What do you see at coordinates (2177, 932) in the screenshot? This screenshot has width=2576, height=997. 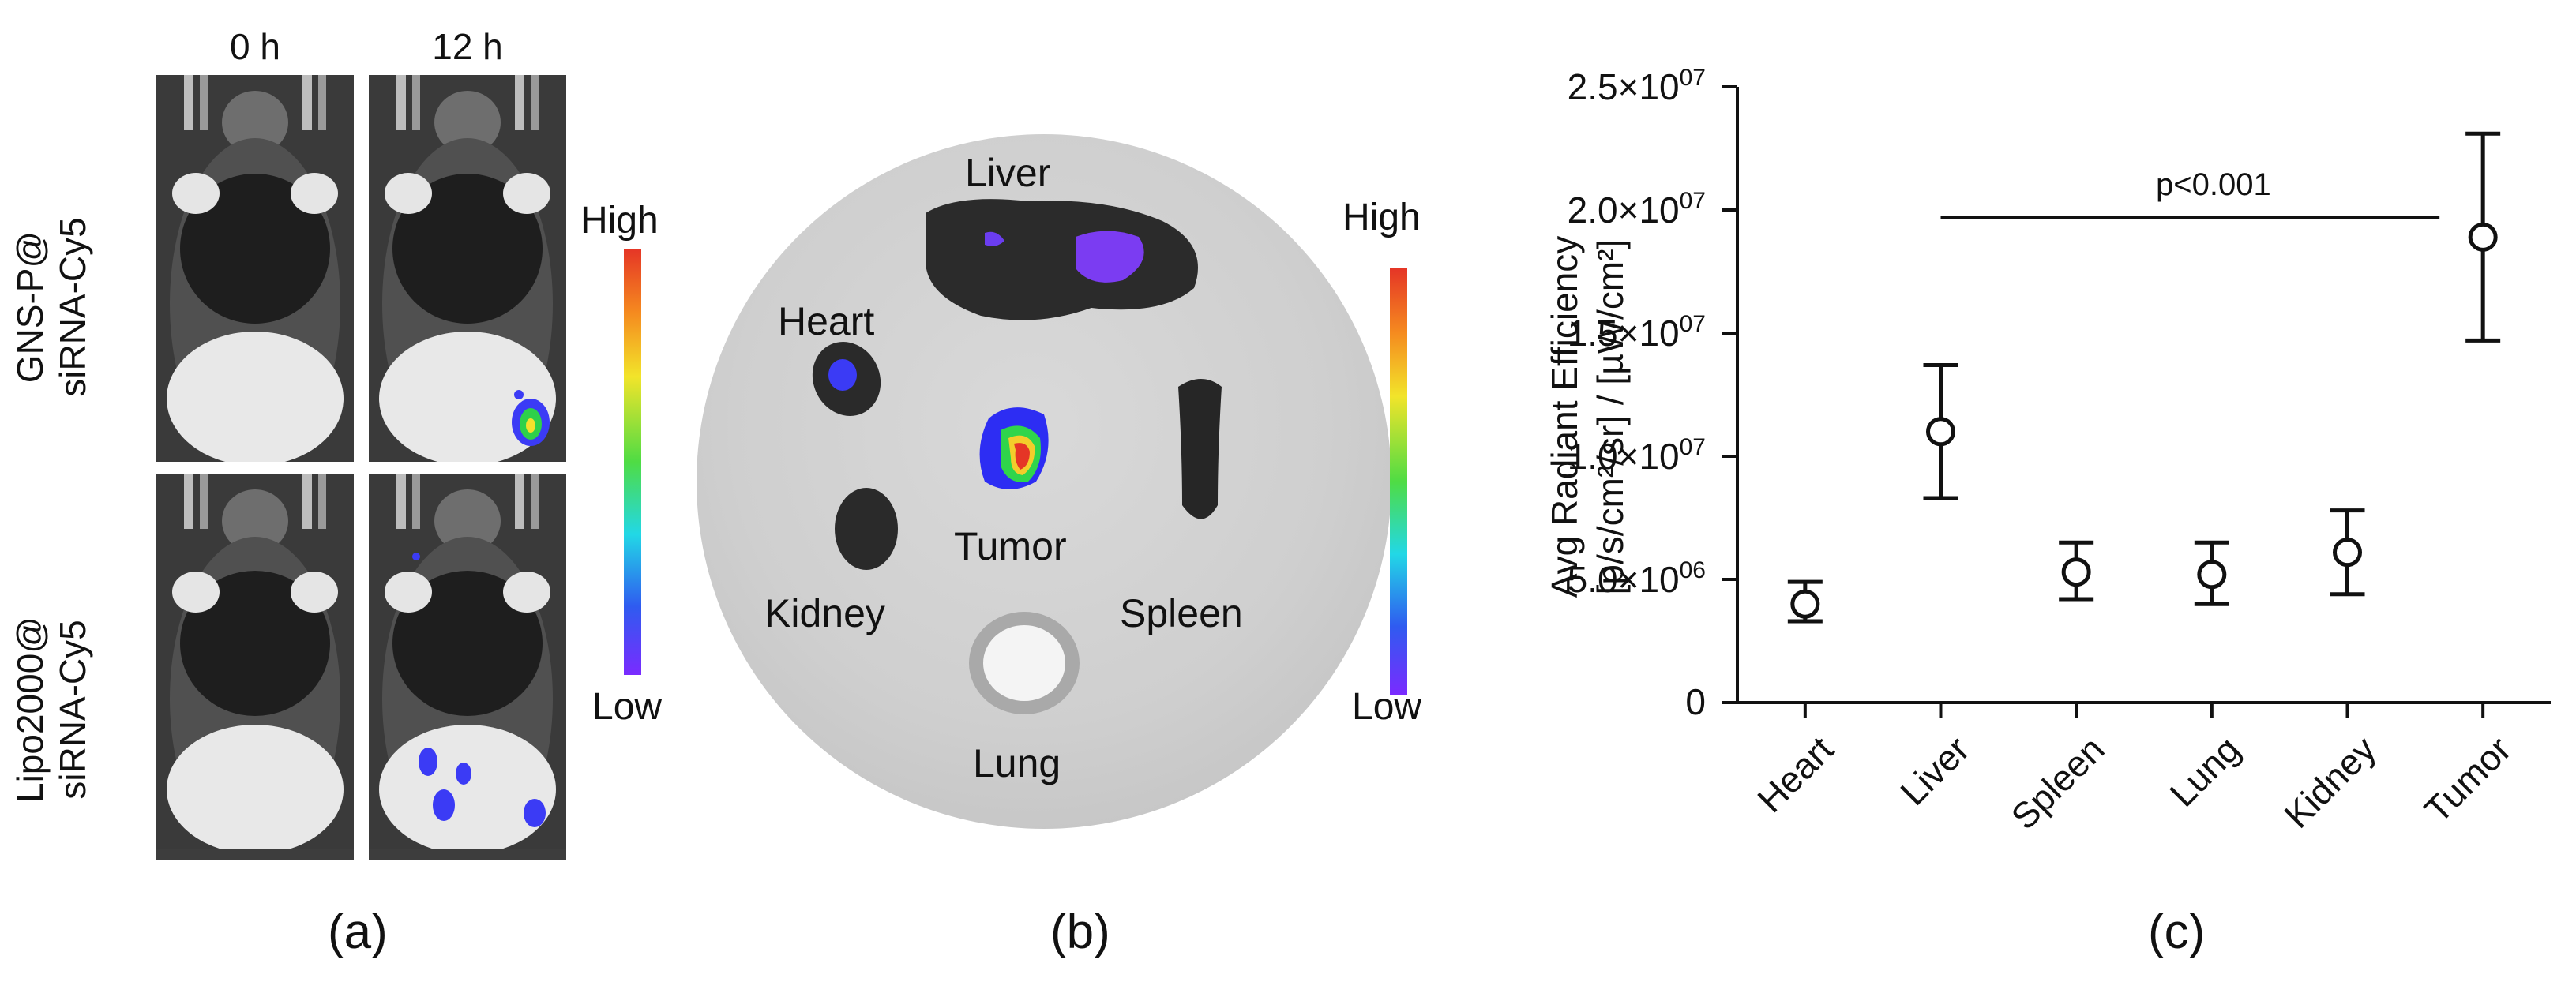 I see `panel-tag-c: (c)` at bounding box center [2177, 932].